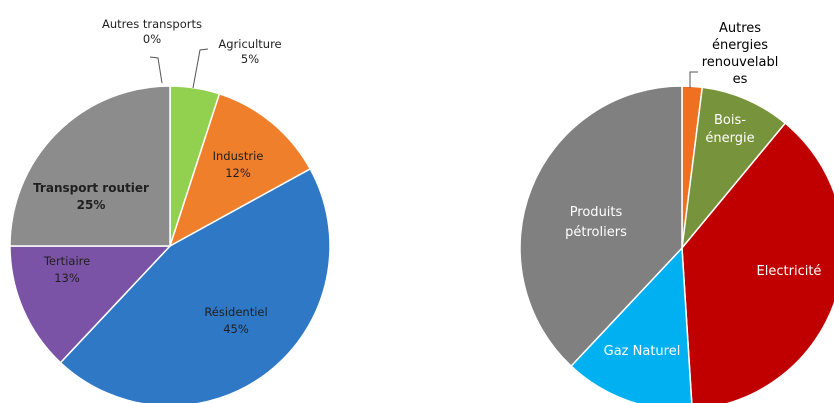  I want to click on pie-slice-produits-petroliers, so click(601, 226).